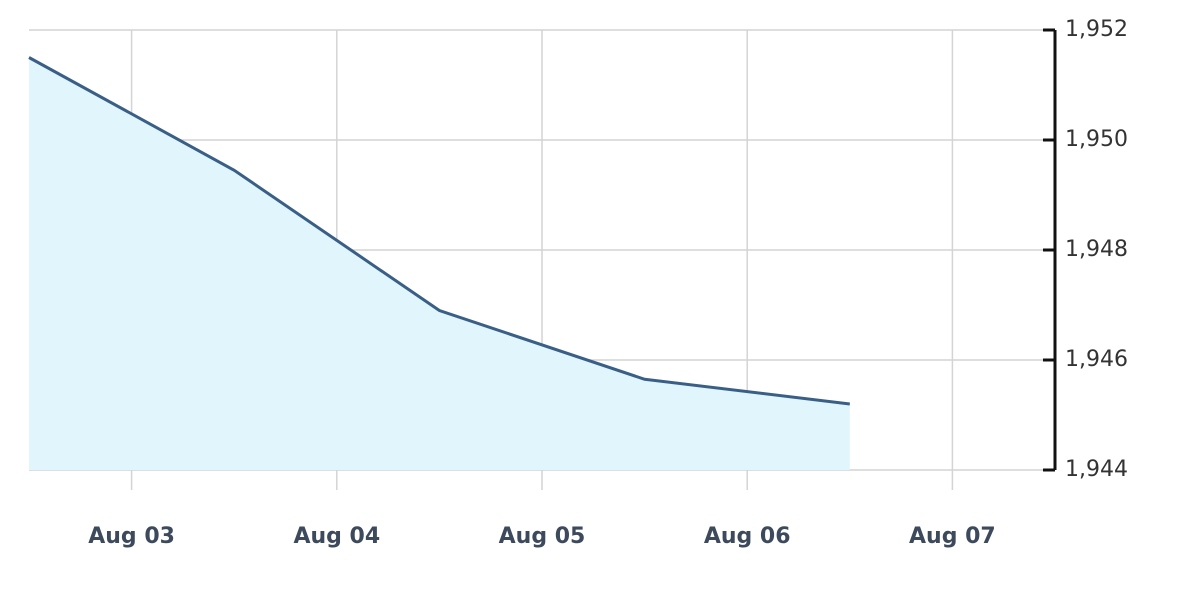  Describe the element at coordinates (1096, 359) in the screenshot. I see `y-tick-label: 1,946` at that location.